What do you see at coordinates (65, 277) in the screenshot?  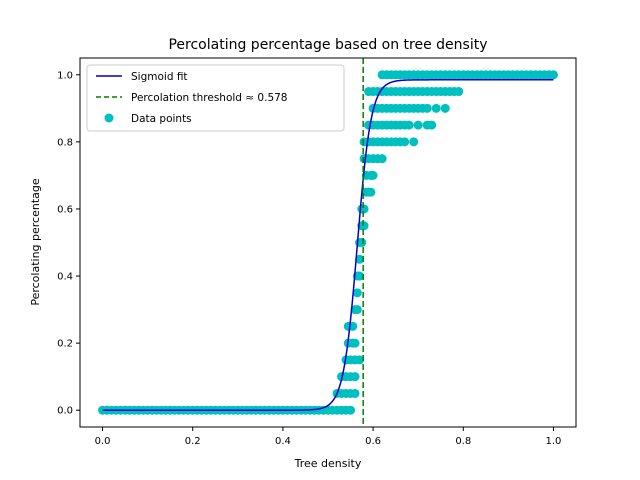 I see `y-tick-label: 0.4` at bounding box center [65, 277].